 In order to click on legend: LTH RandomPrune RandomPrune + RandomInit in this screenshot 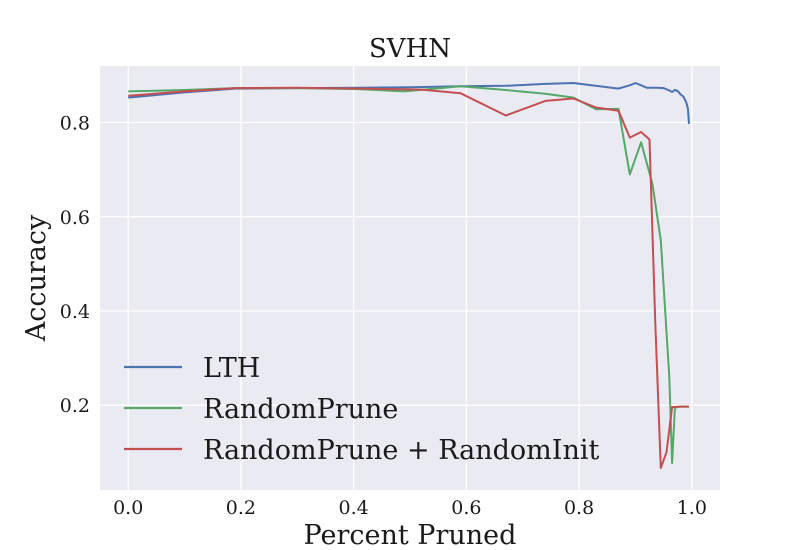, I will do `click(361, 409)`.